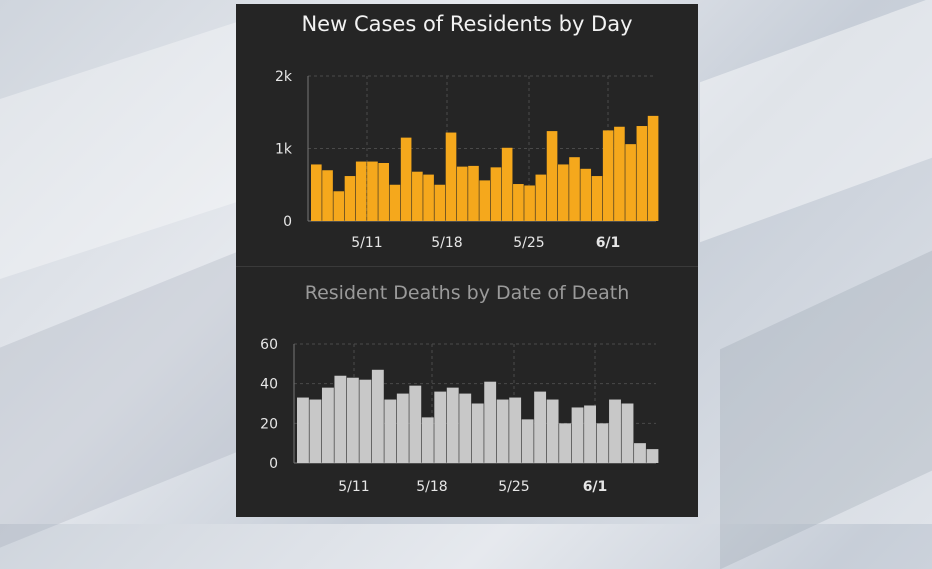 The width and height of the screenshot is (932, 569). What do you see at coordinates (284, 150) in the screenshot?
I see `cases-y-tick-label: 1k` at bounding box center [284, 150].